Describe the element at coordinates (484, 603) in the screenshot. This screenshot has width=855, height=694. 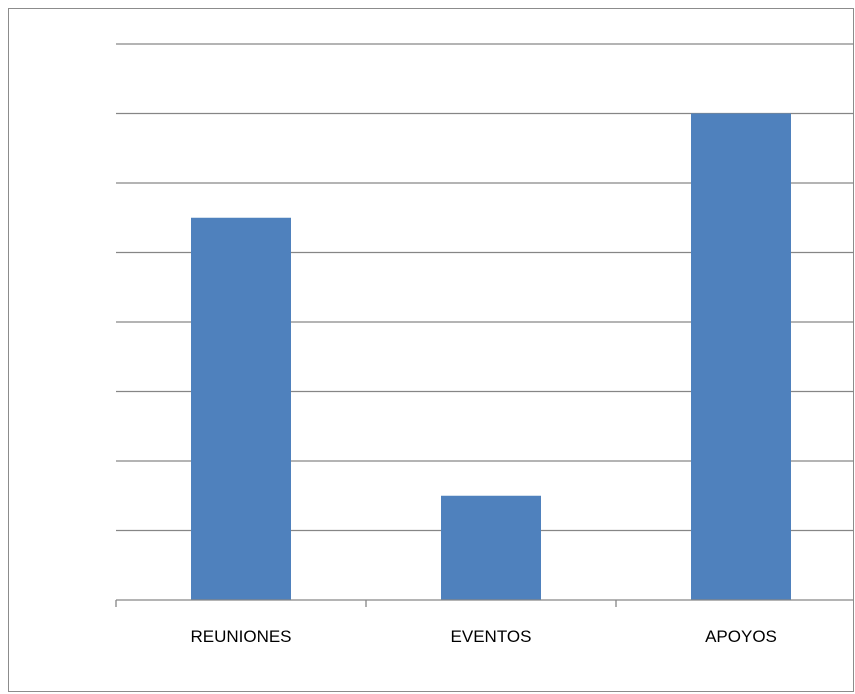
I see `x-axis` at that location.